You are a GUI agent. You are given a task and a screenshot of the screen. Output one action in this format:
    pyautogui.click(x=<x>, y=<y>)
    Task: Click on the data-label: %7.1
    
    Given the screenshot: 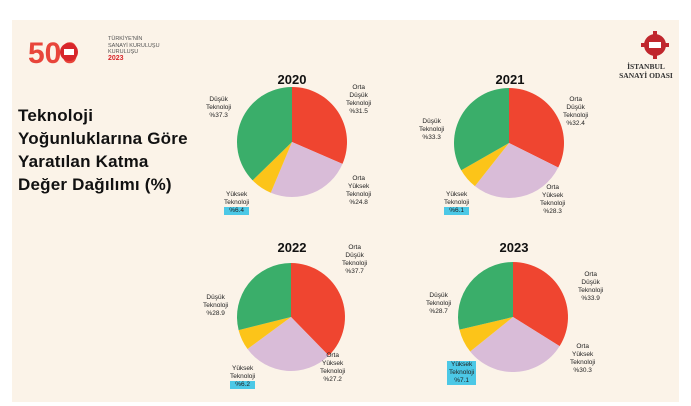 What is the action you would take?
    pyautogui.click(x=462, y=381)
    